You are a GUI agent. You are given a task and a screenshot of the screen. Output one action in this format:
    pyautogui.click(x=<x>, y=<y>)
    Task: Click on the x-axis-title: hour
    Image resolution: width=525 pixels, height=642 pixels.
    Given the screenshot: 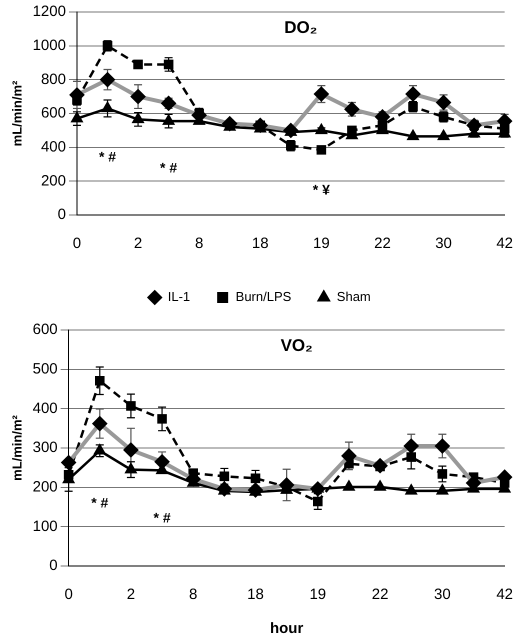 What is the action you would take?
    pyautogui.click(x=287, y=629)
    